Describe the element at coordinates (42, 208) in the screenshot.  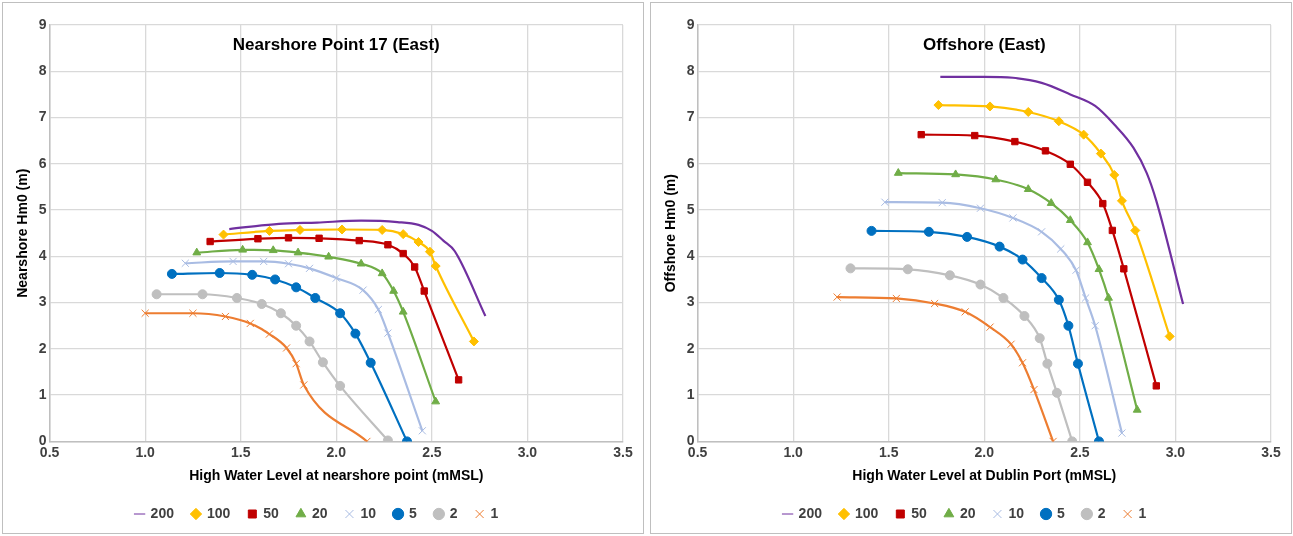
I see `y-tick-label: 5` at that location.